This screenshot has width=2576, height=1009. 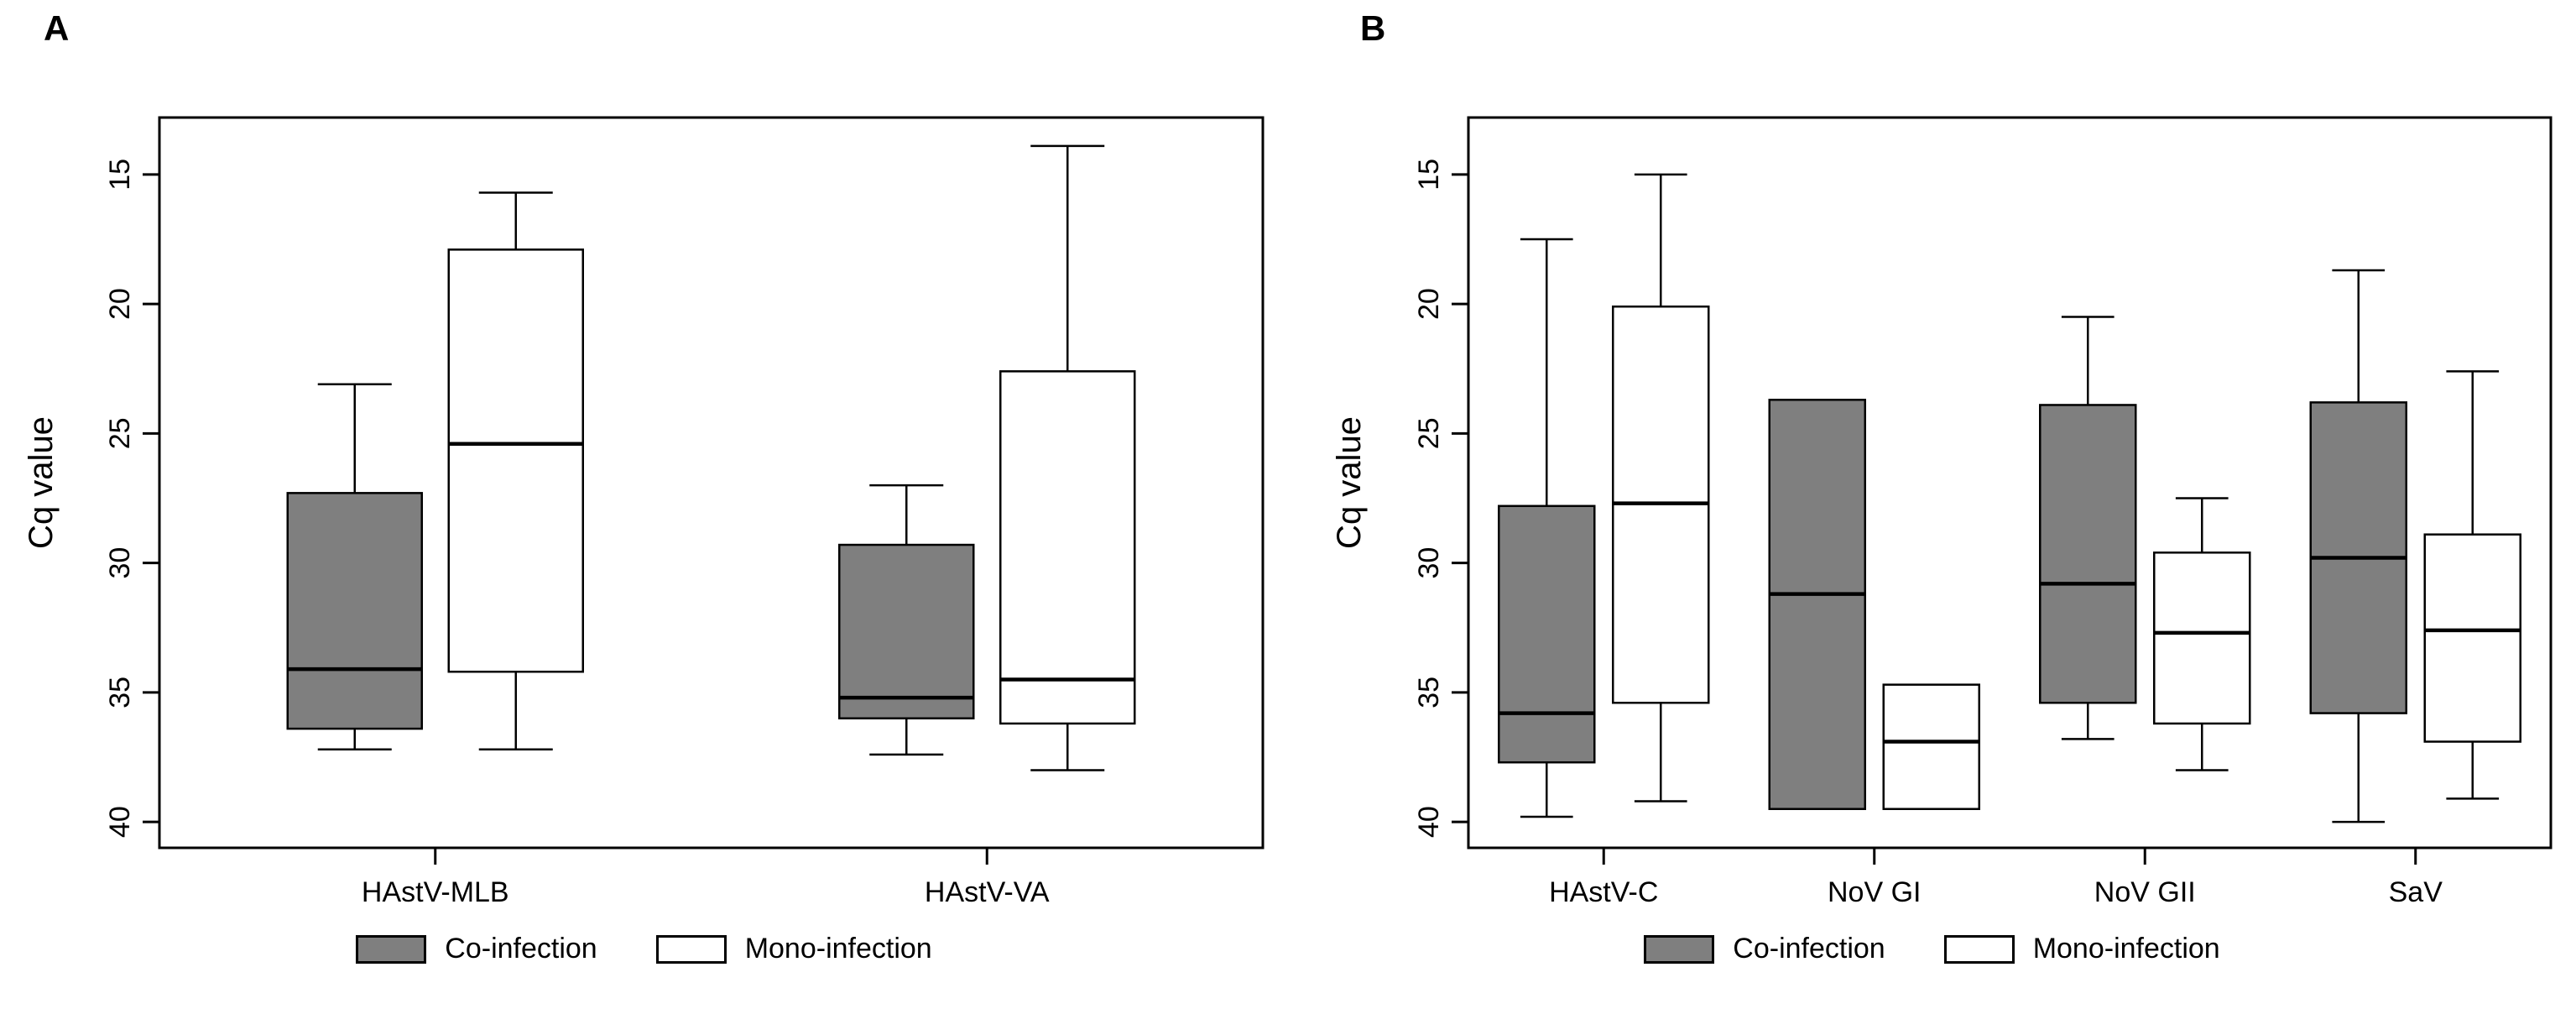 What do you see at coordinates (1932, 949) in the screenshot?
I see `legend-panel-b: Co-infection Mono-infection` at bounding box center [1932, 949].